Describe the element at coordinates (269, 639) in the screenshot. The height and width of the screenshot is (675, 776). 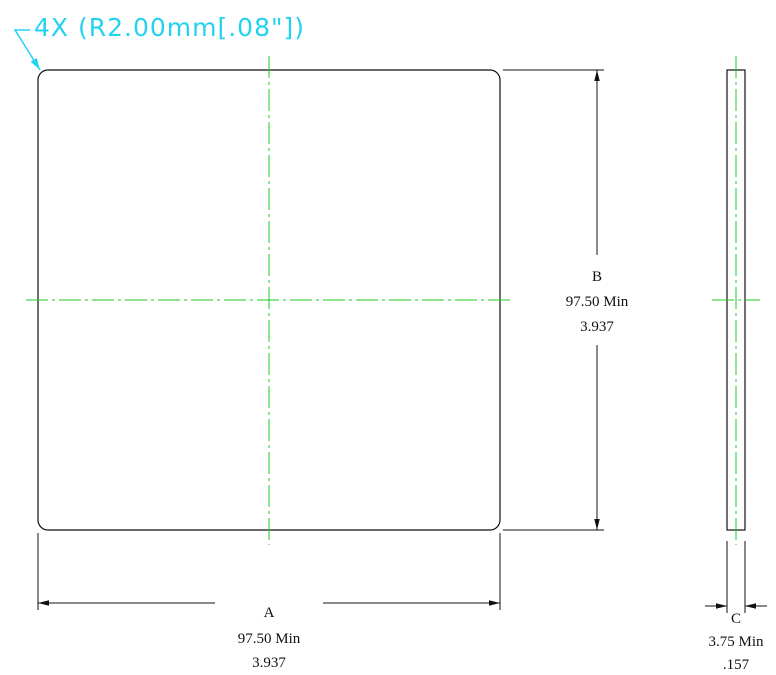
I see `dimension-a-metric: 97.50 Min` at that location.